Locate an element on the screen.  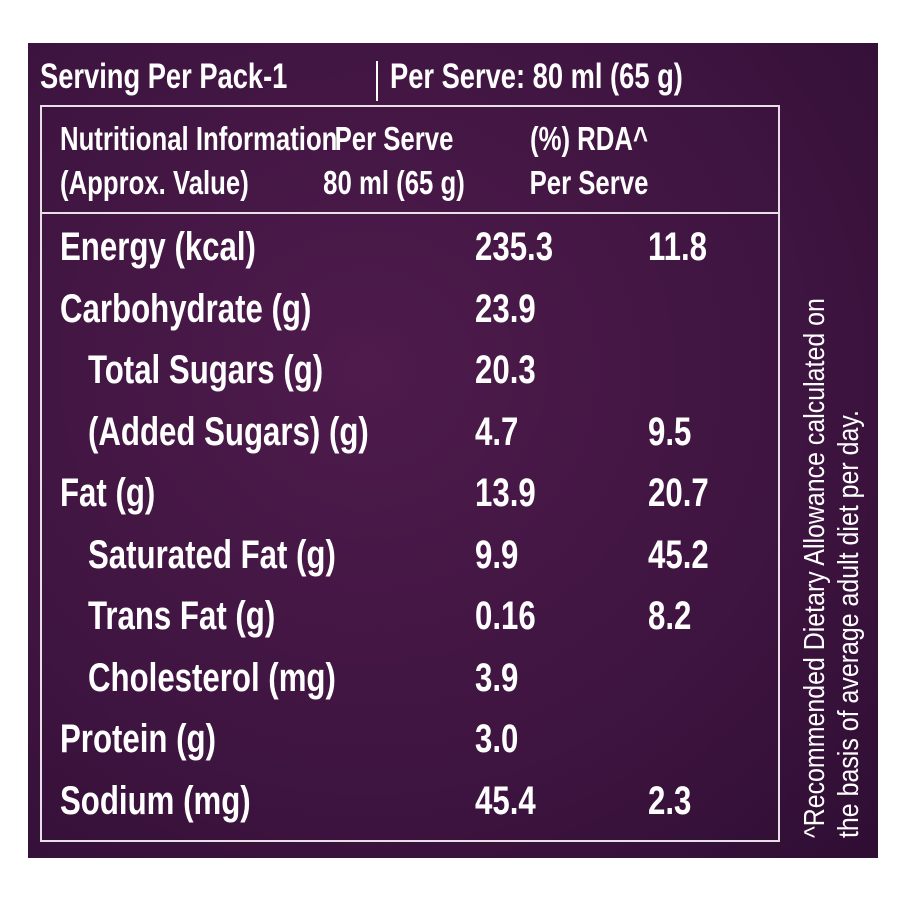
nutrient-name: Sodium (mg) is located at coordinates (155, 800).